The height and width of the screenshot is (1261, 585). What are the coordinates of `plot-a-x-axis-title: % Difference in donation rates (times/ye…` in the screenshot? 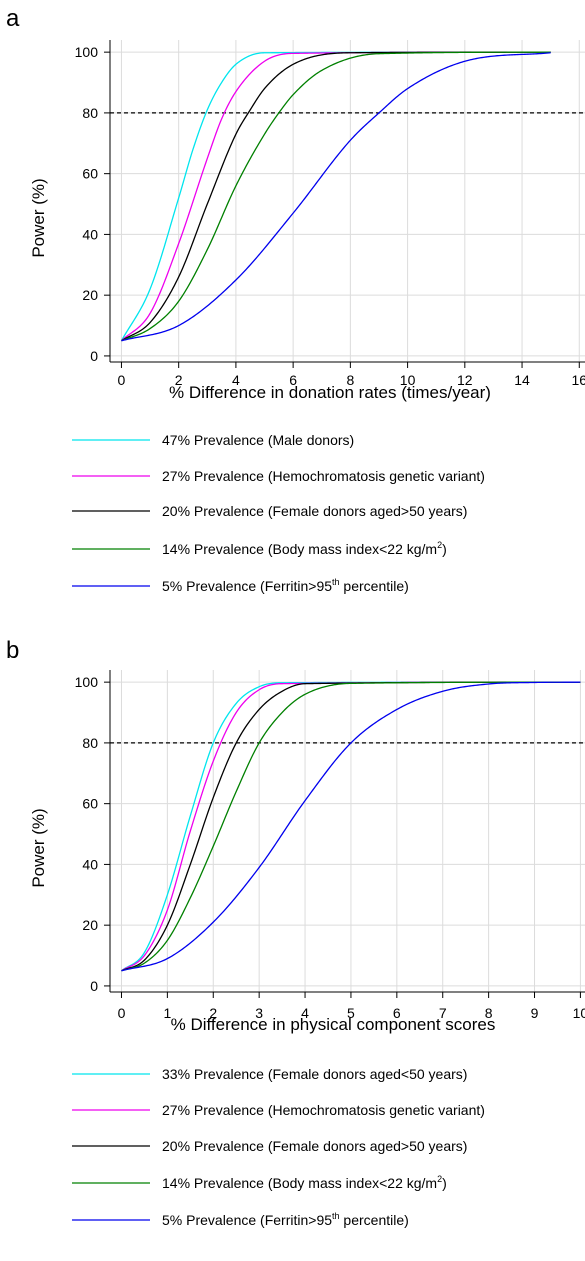 It's located at (330, 392).